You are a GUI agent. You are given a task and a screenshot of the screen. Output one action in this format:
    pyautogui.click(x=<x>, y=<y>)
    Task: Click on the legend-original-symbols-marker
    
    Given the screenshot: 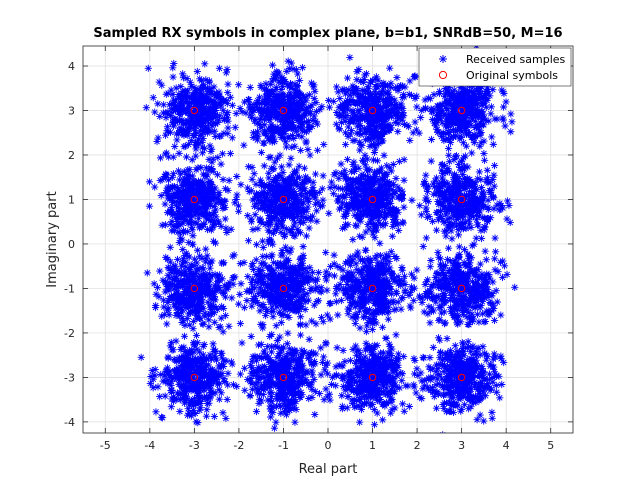 What is the action you would take?
    pyautogui.click(x=443, y=75)
    